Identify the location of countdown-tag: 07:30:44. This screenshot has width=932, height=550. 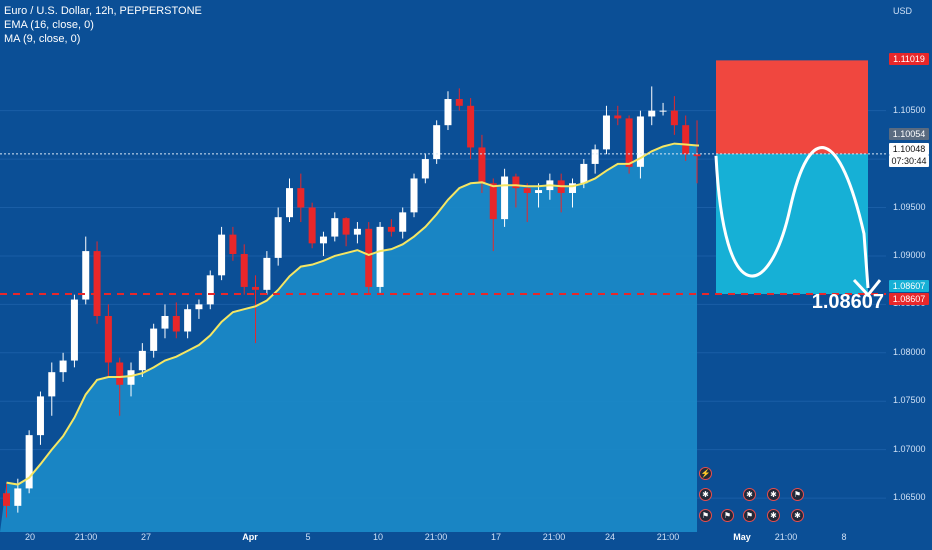
(909, 161).